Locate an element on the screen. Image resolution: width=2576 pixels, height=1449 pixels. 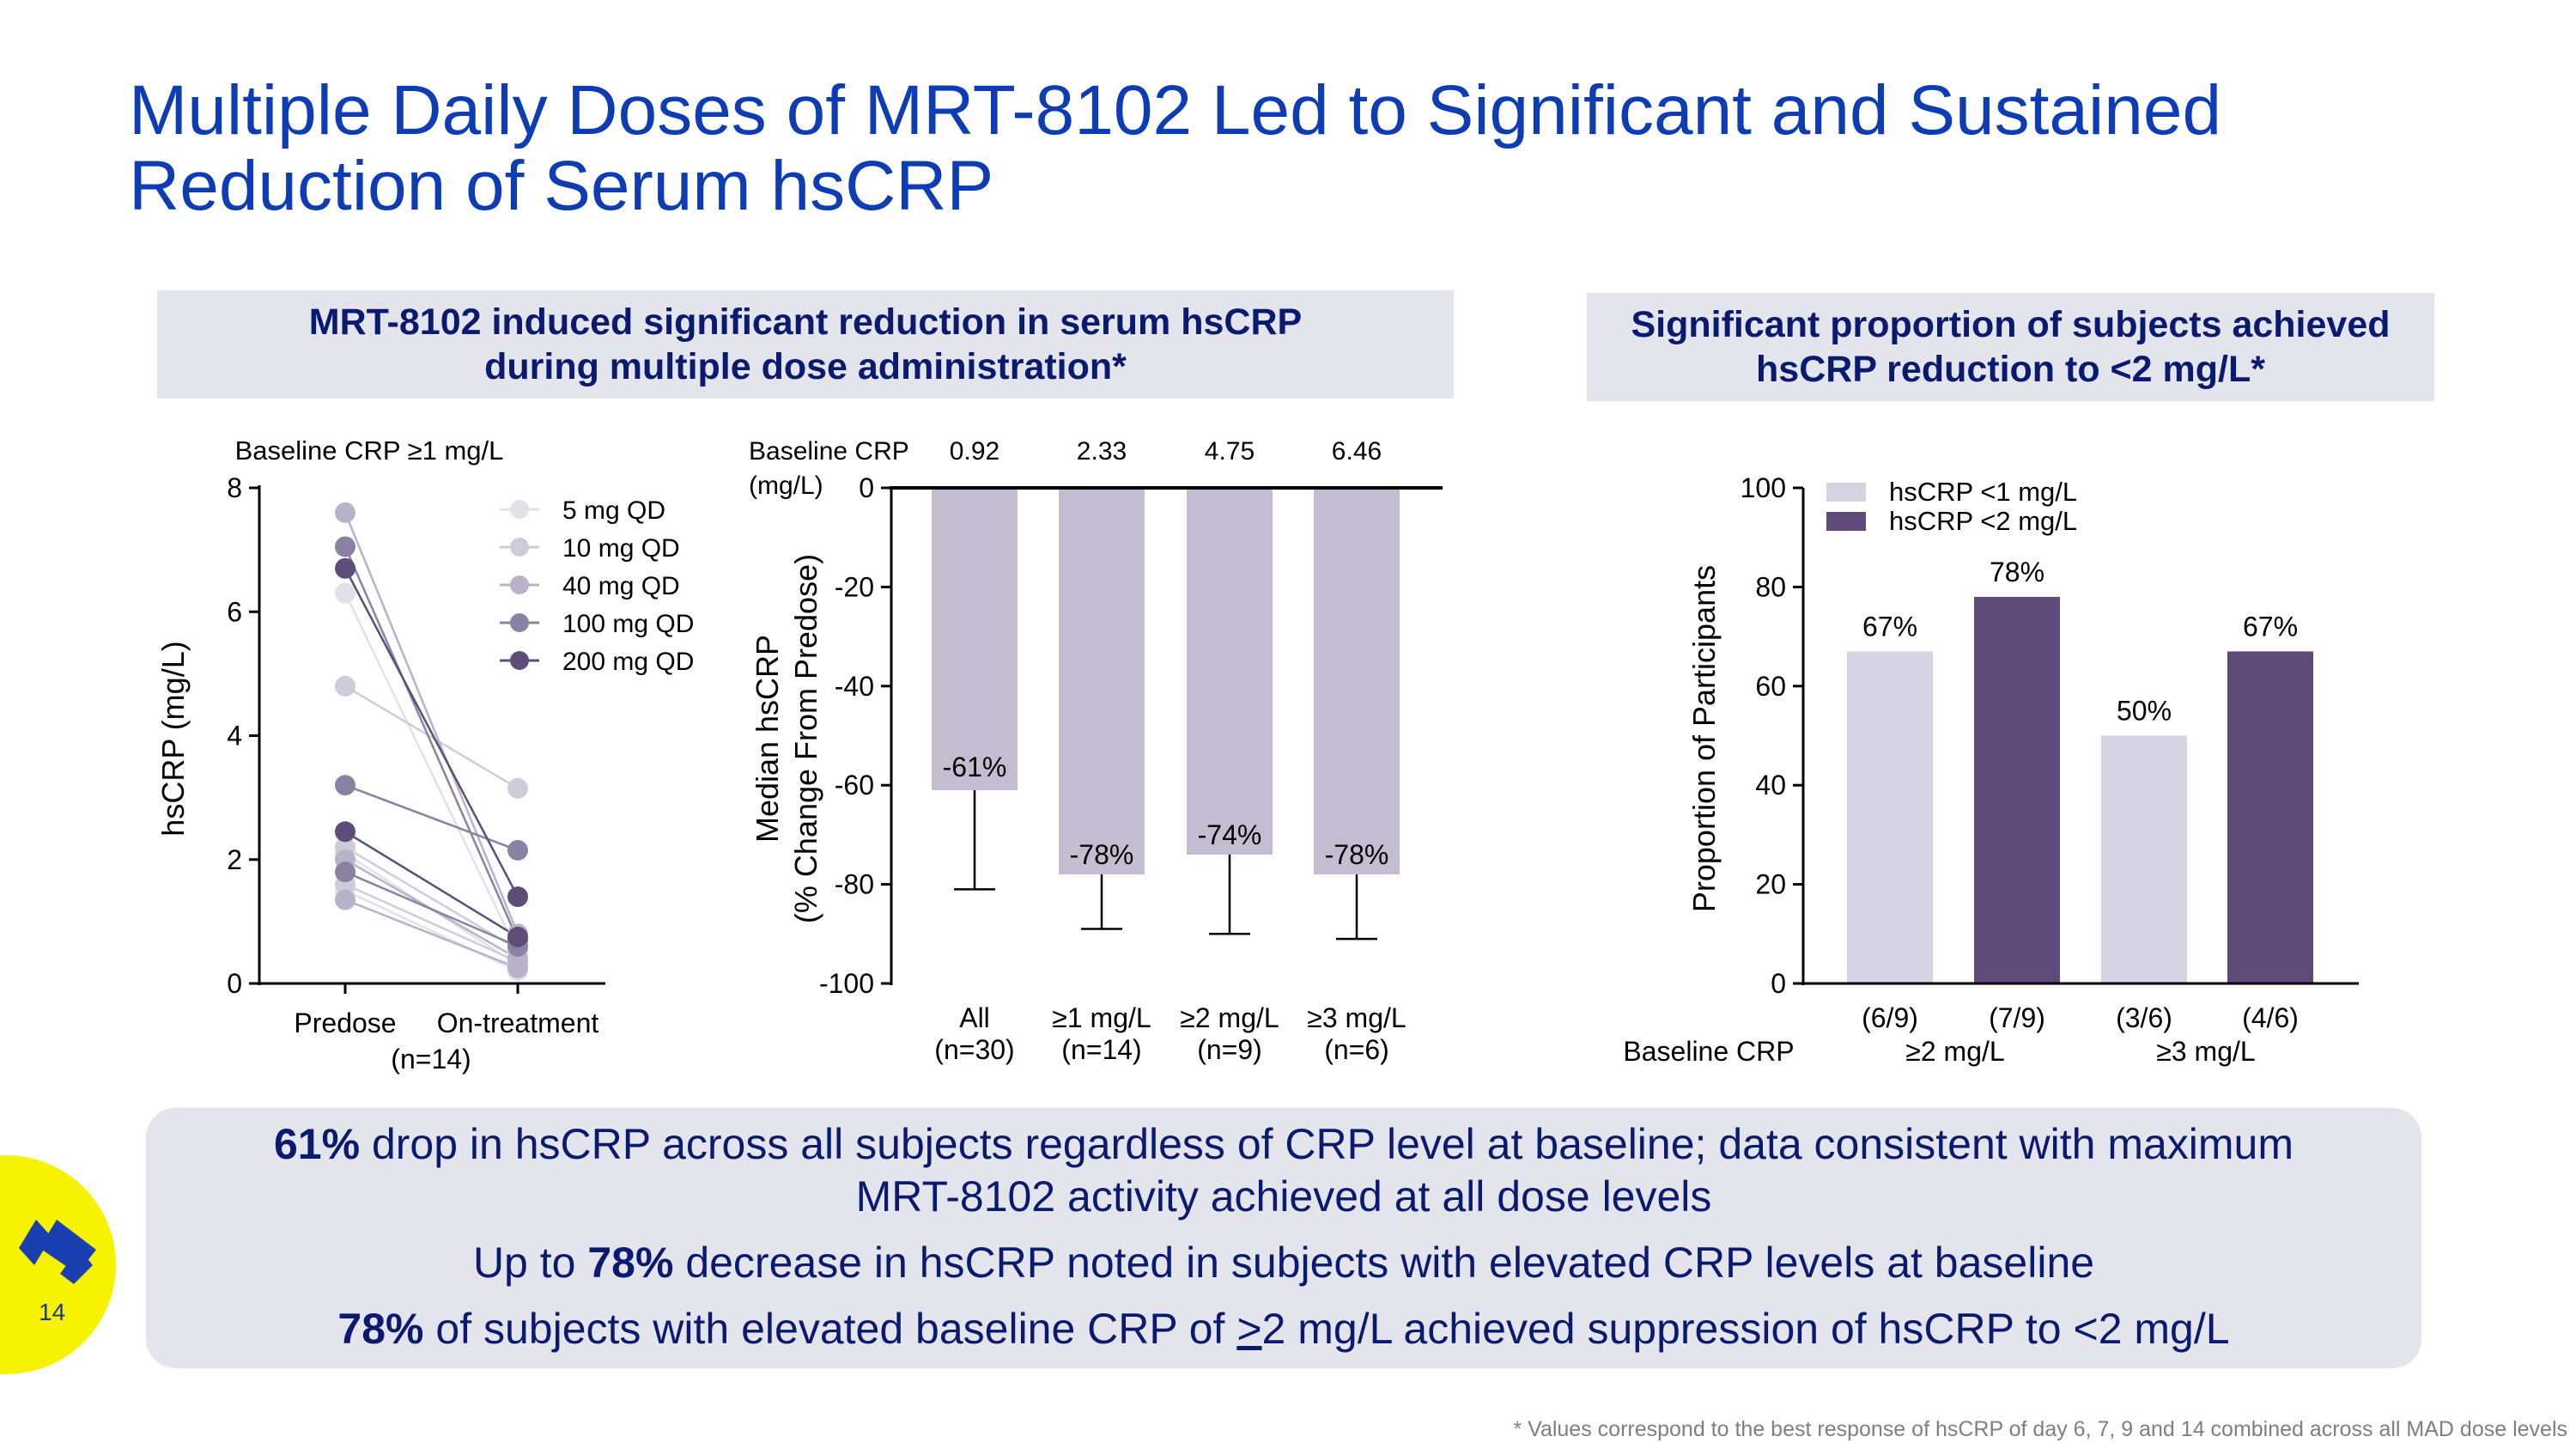
chart1-x-label-on-treatment: On-treatment is located at coordinates (518, 1023).